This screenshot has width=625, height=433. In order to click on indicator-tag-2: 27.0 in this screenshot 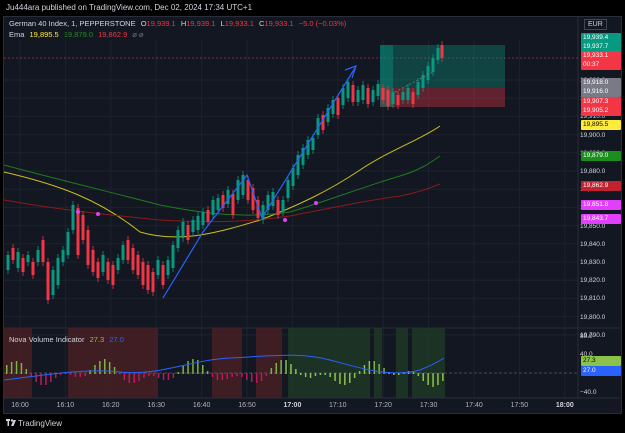, I will do `click(601, 371)`.